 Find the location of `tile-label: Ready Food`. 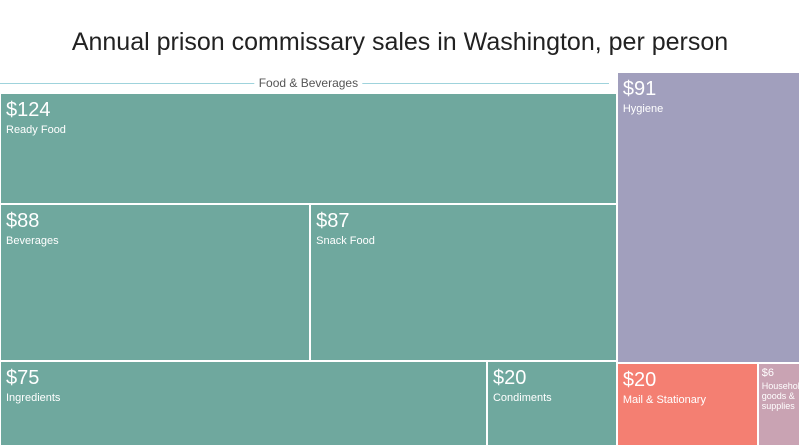

tile-label: Ready Food is located at coordinates (36, 130).